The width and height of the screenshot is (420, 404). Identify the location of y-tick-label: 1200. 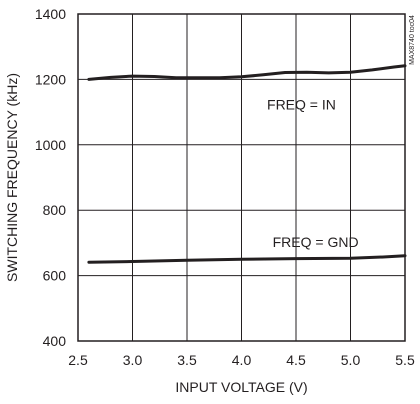
(50, 79).